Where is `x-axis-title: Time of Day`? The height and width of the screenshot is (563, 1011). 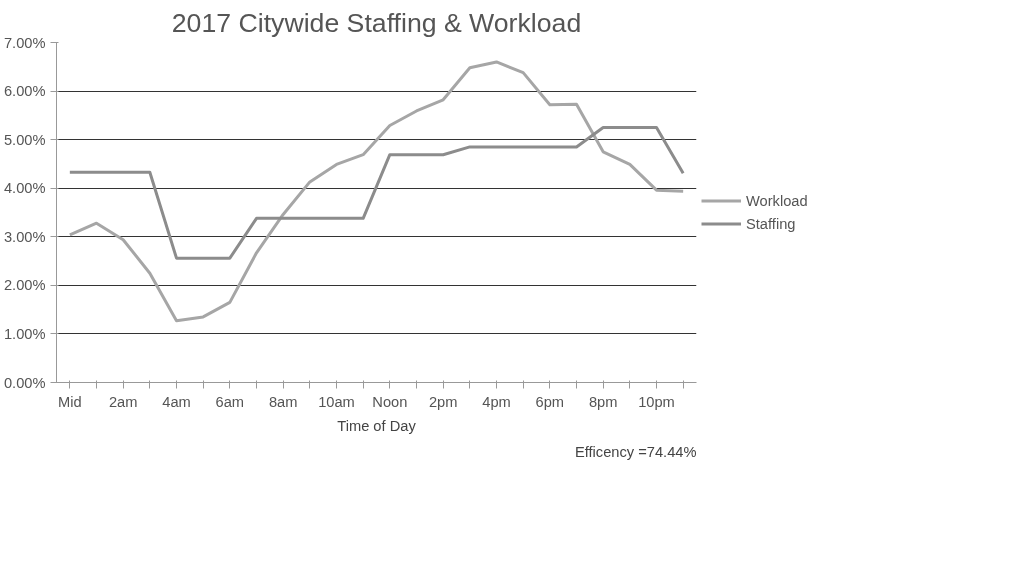 x-axis-title: Time of Day is located at coordinates (377, 425).